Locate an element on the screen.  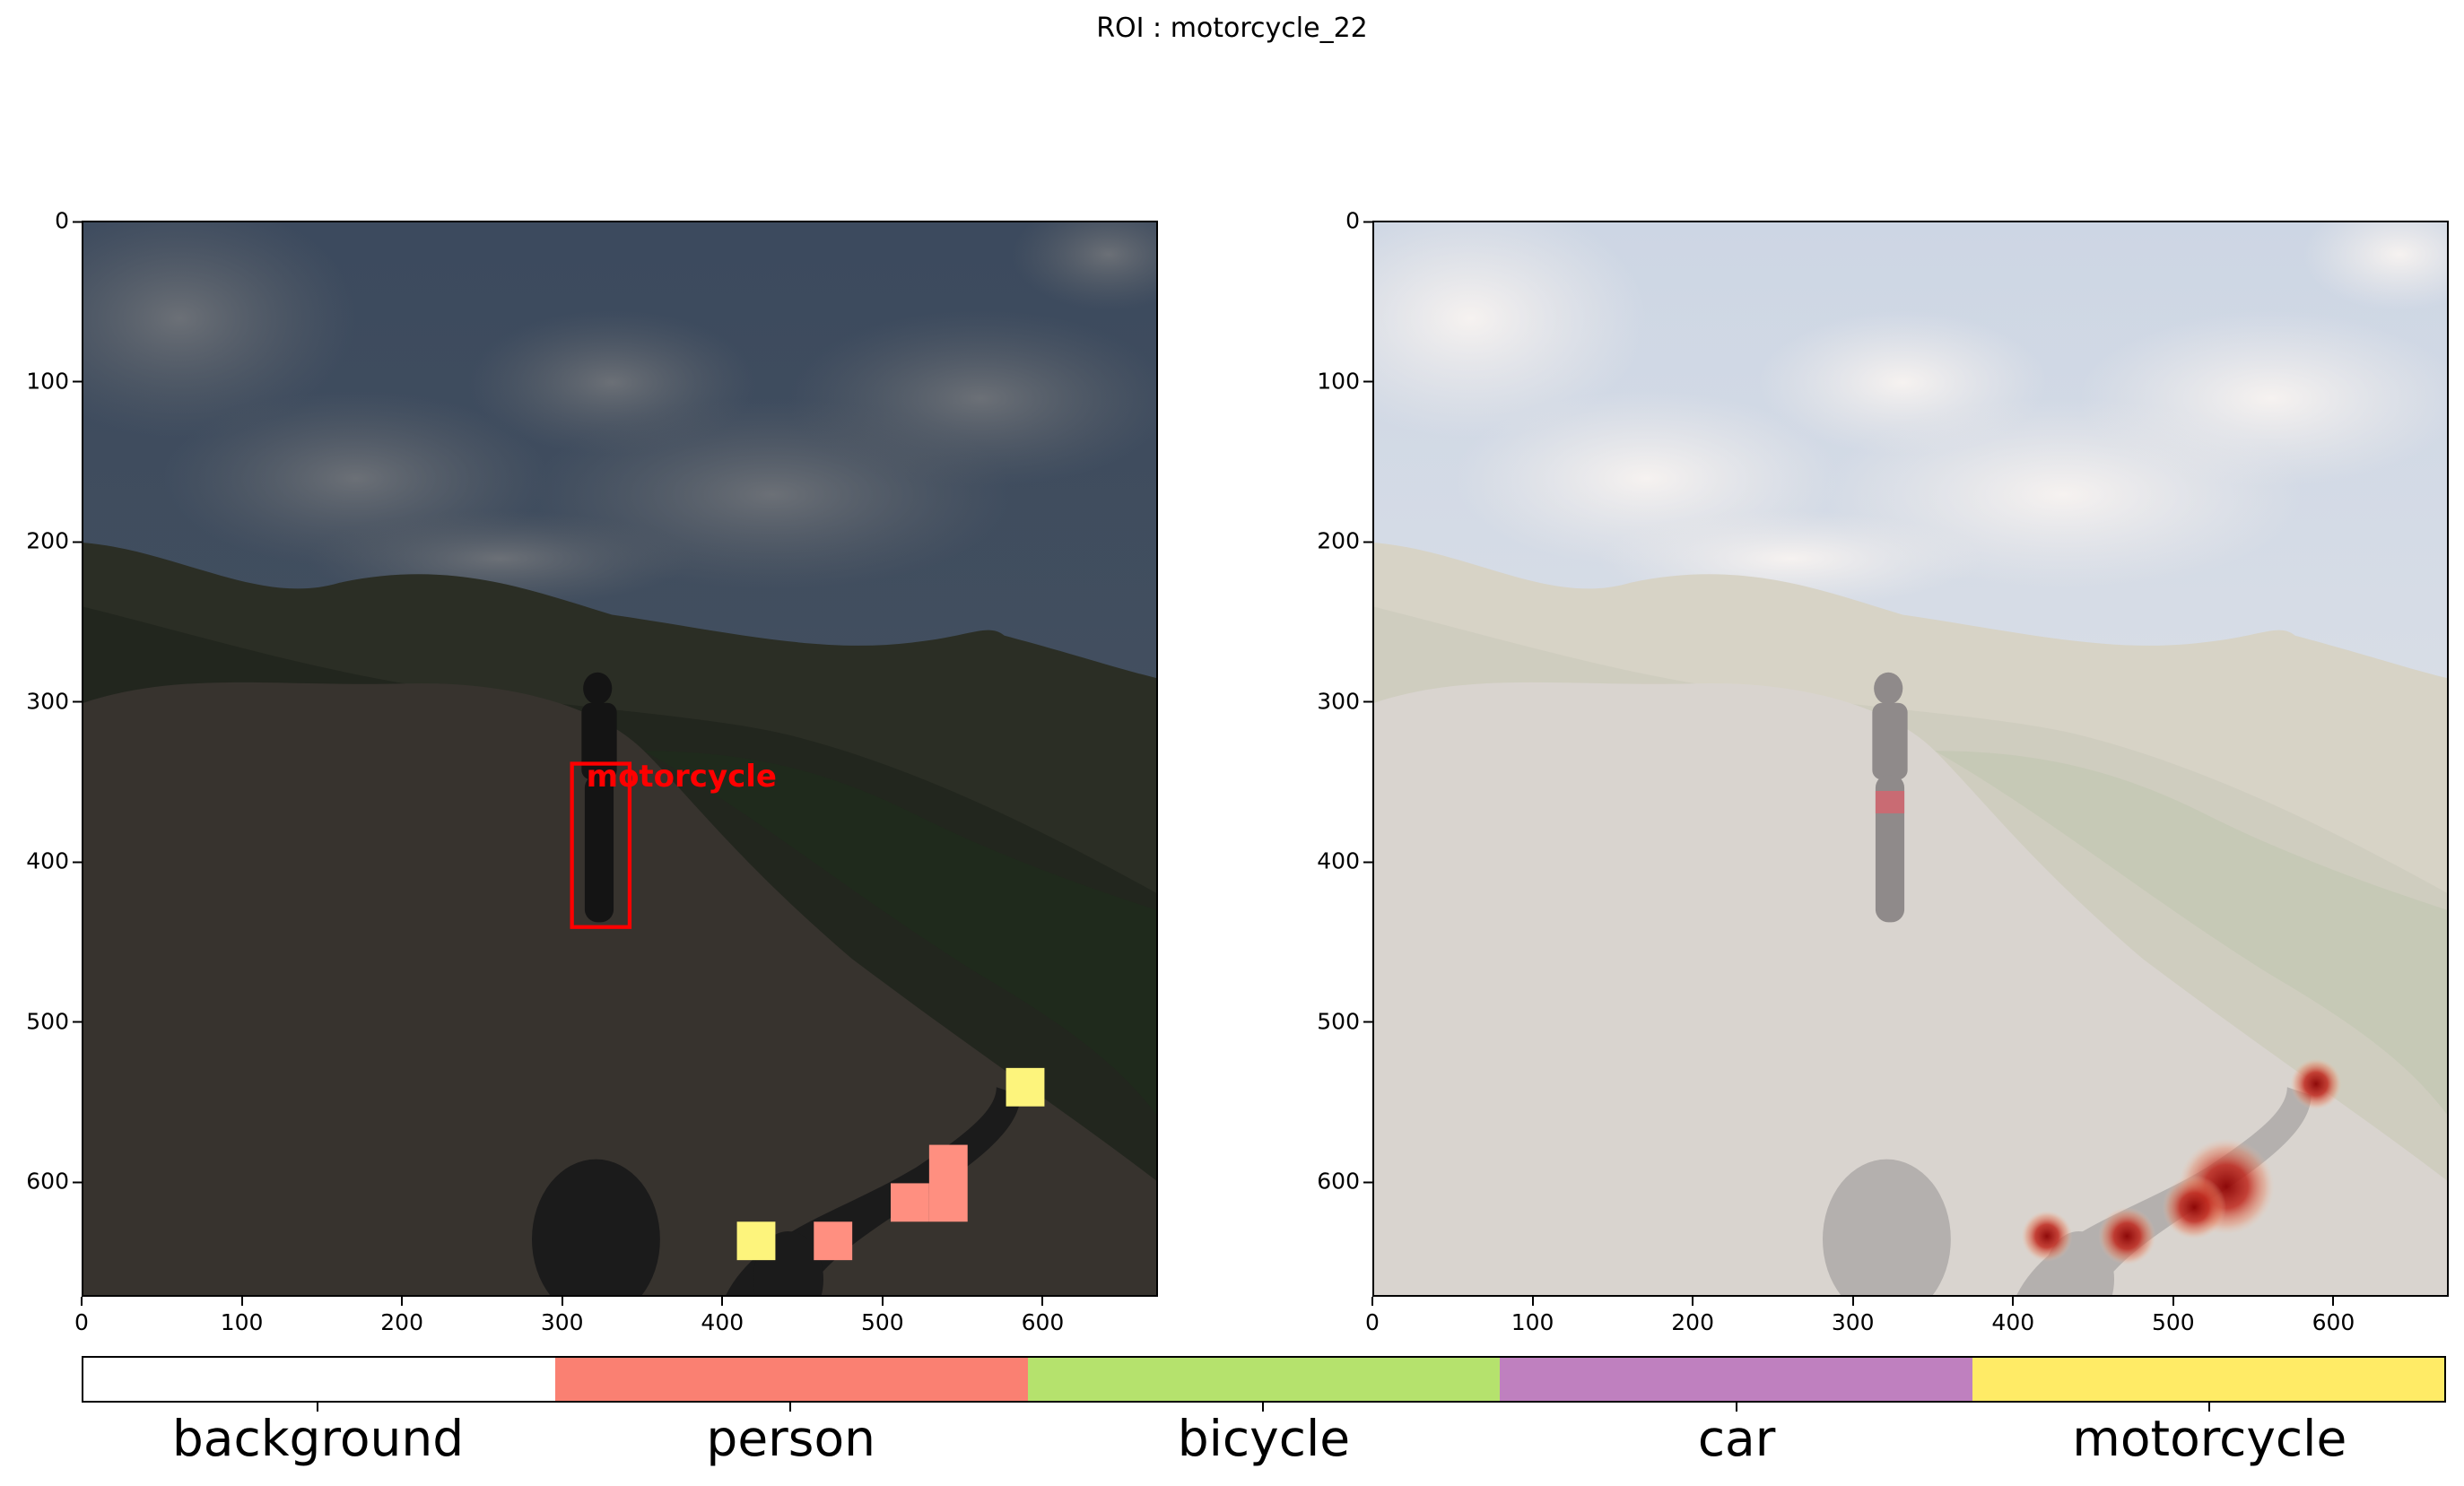
colorbar-label: motorcycle is located at coordinates (2209, 1435).